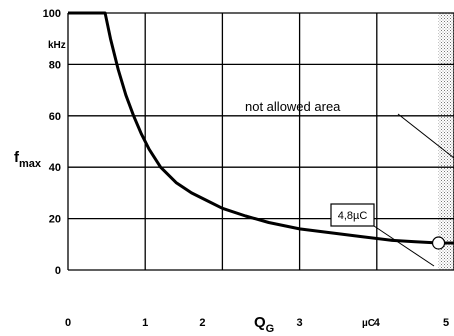  Describe the element at coordinates (55, 65) in the screenshot. I see `y-tick-label: 80` at that location.